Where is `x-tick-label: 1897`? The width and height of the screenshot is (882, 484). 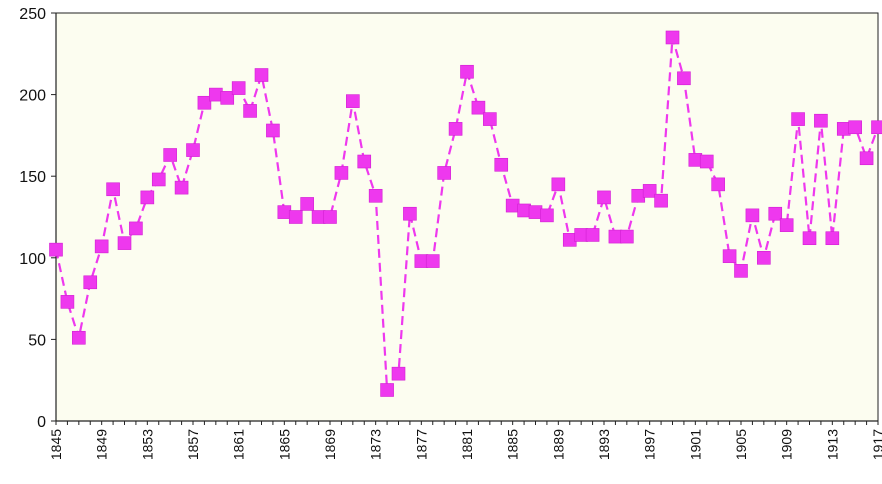
x-tick-label: 1897 is located at coordinates (650, 444).